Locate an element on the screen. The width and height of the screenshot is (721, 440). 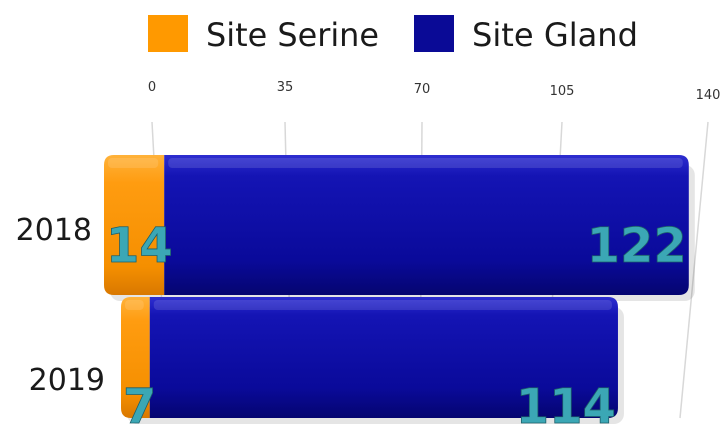
data-label-site-serine-2019: 7 is located at coordinates (139, 407).